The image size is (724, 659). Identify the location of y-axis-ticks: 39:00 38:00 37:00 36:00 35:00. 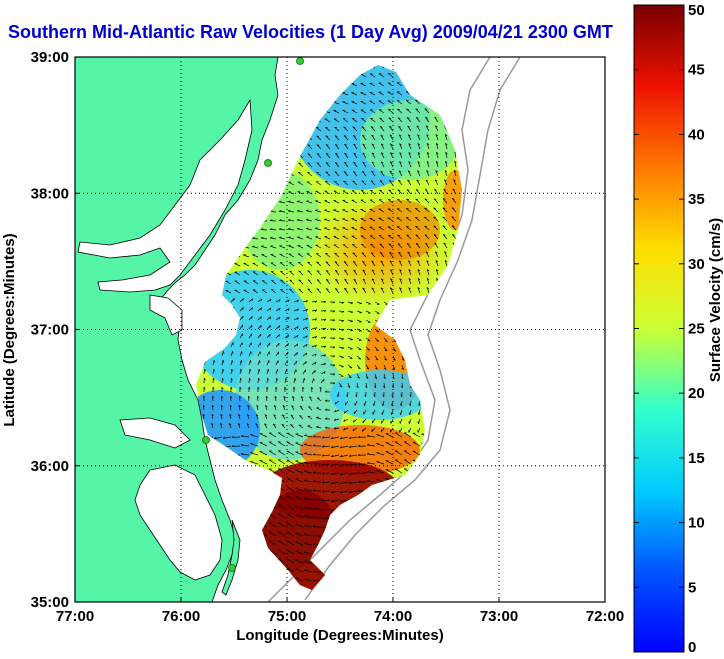
(55, 330).